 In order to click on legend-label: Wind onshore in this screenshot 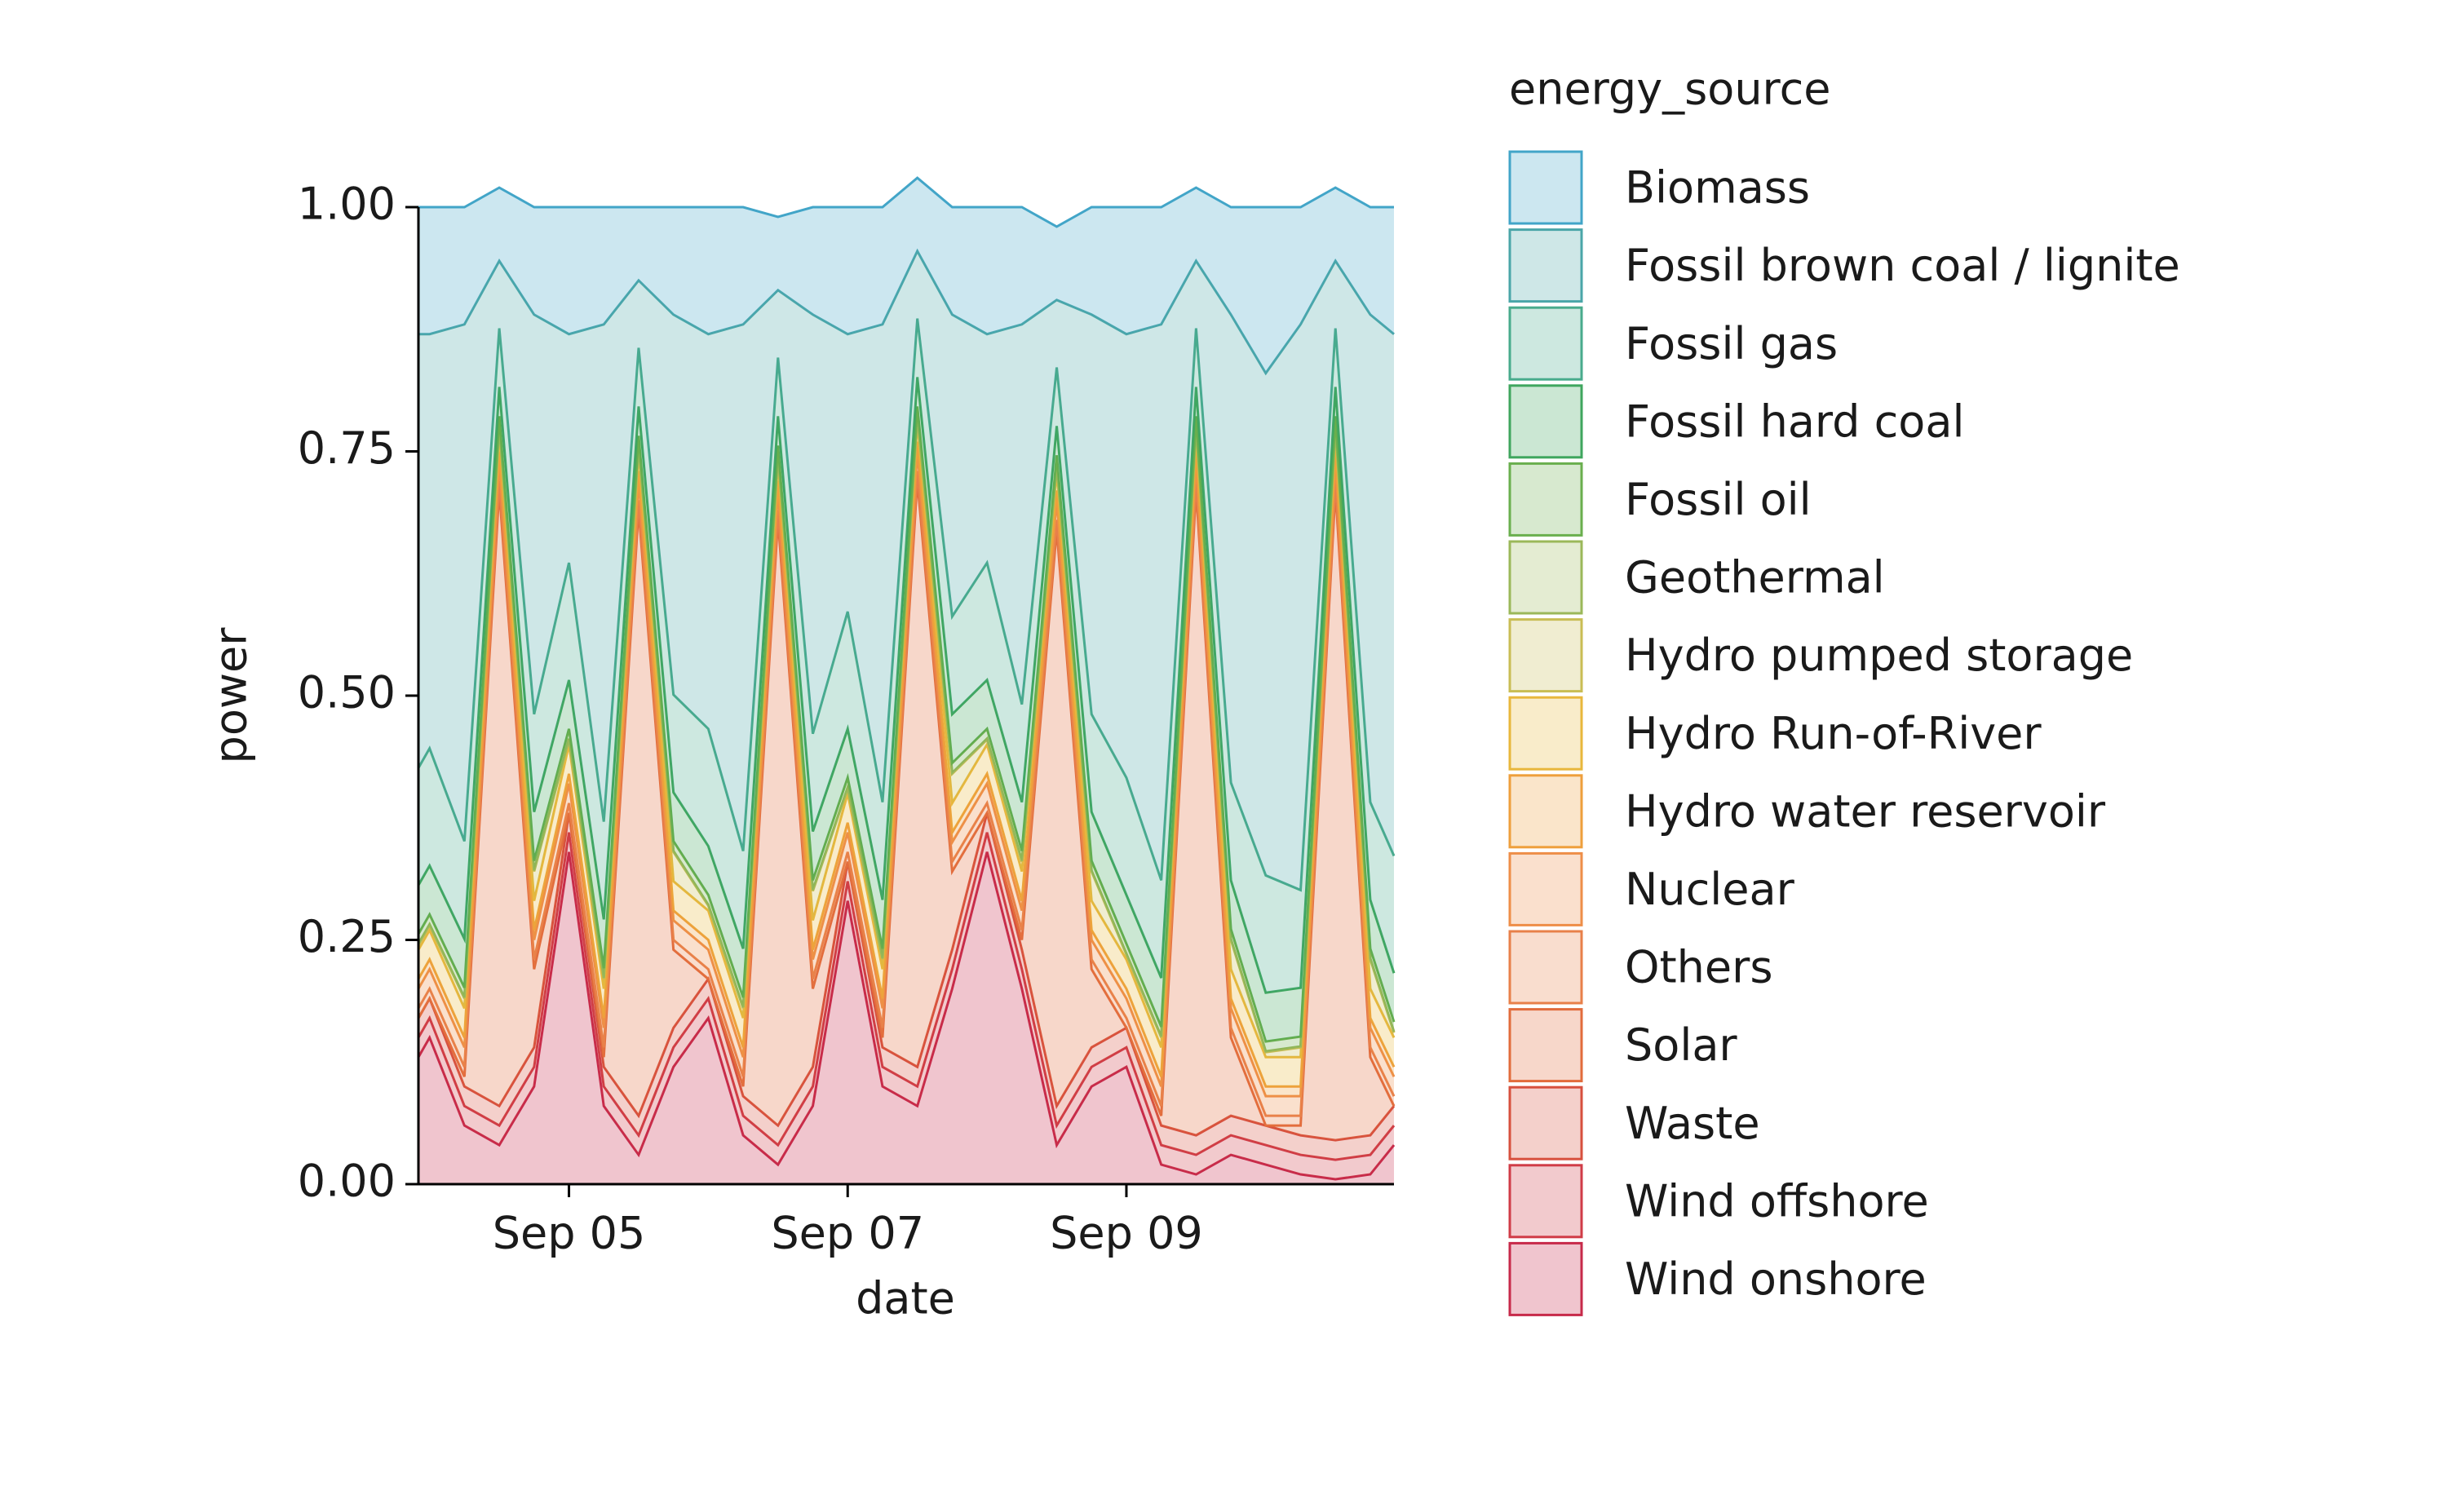, I will do `click(1776, 1279)`.